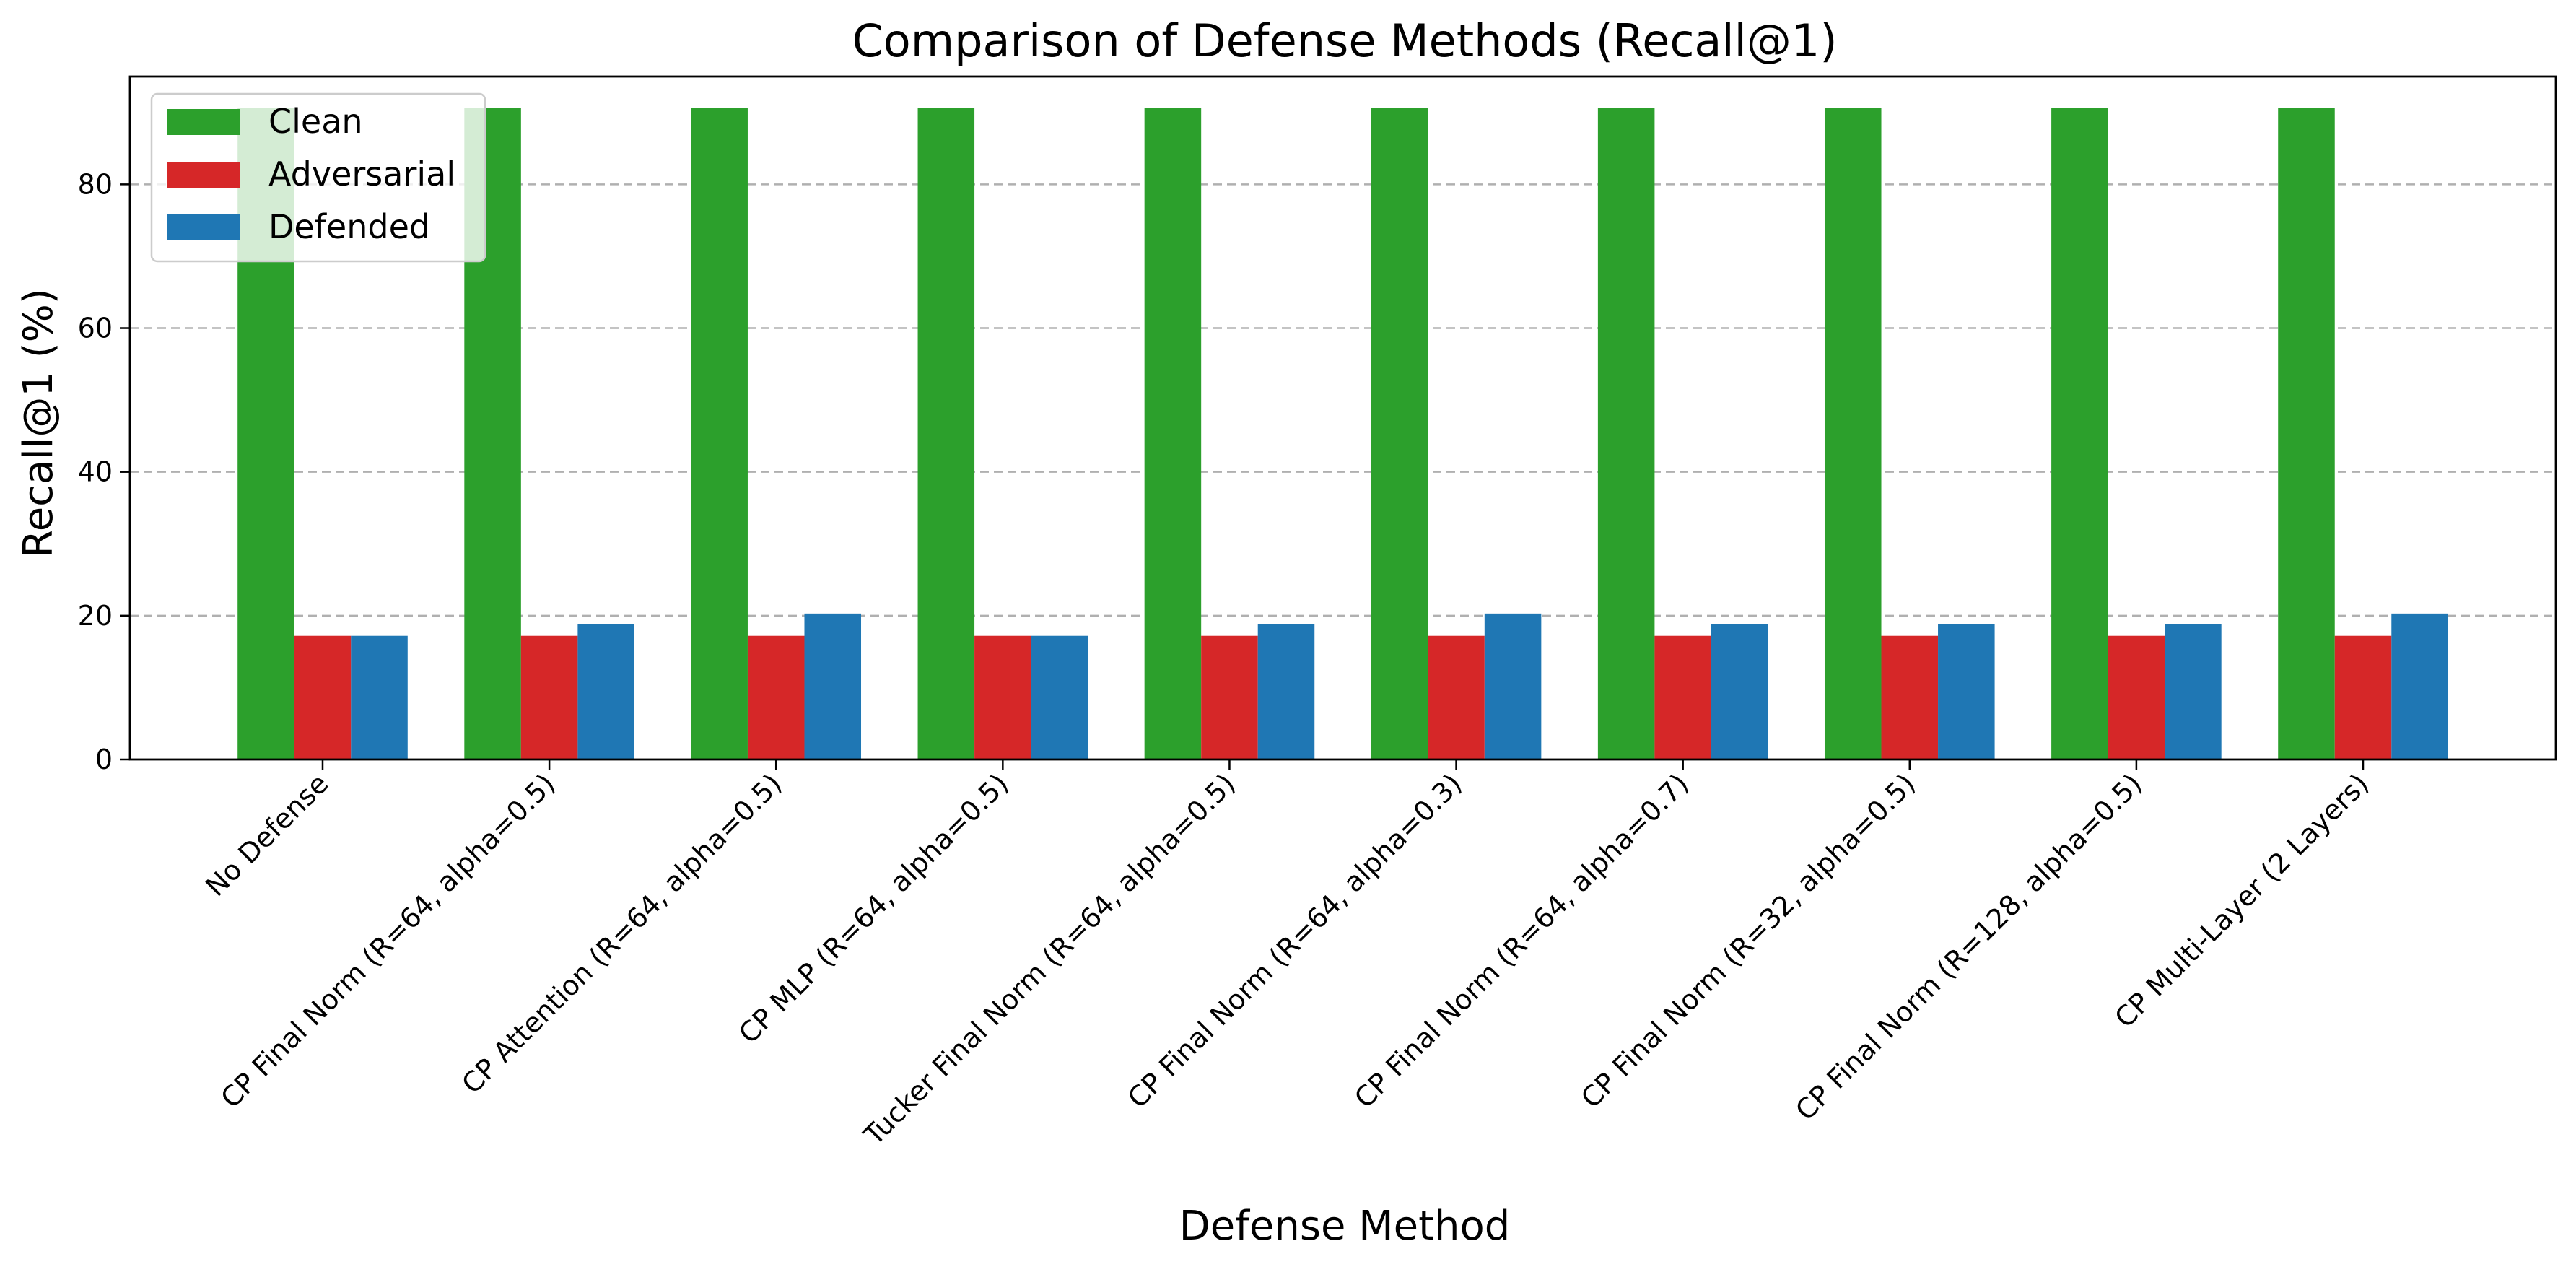 The image size is (2576, 1272). I want to click on legend-swatch-adversarial, so click(203, 175).